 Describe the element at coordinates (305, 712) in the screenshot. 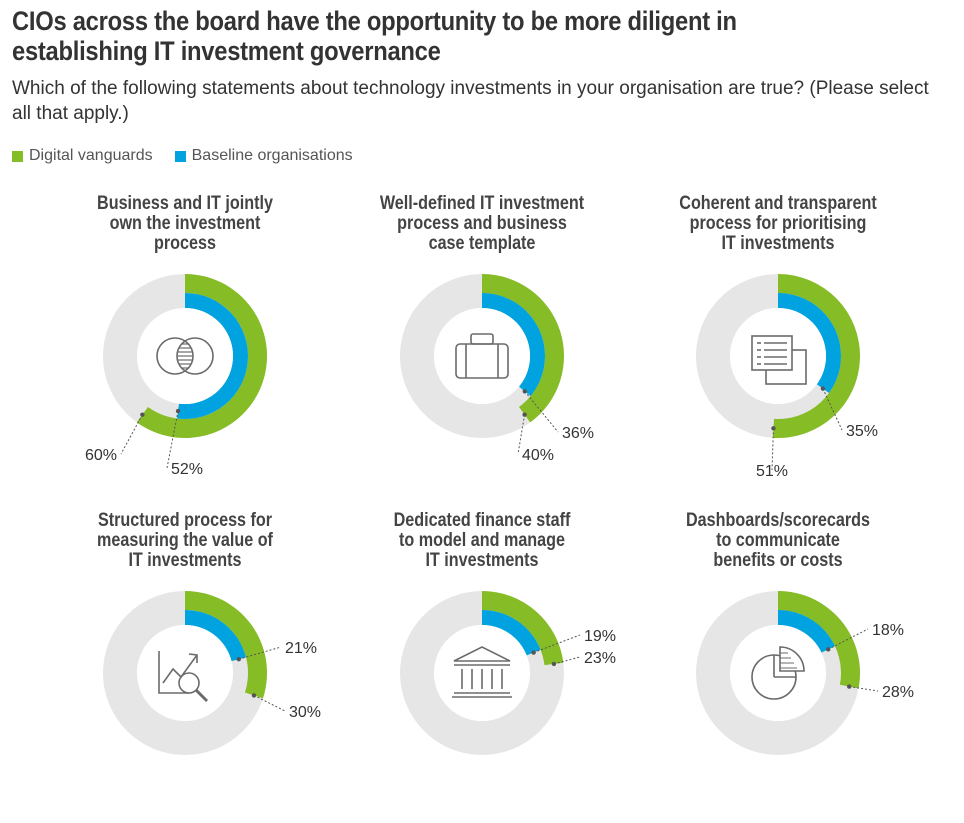

I see `vanguard-label: 30%` at that location.